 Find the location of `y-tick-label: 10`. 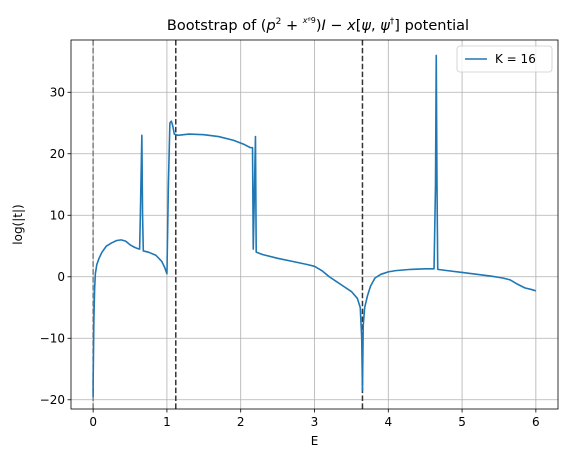

y-tick-label: 10 is located at coordinates (57, 215).